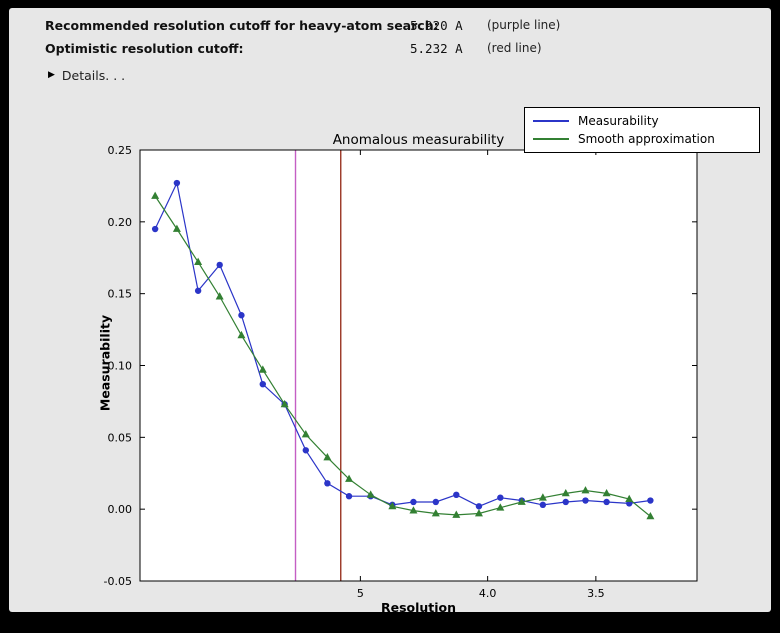 The image size is (780, 633). I want to click on x-tick-label: 4.0, so click(488, 593).